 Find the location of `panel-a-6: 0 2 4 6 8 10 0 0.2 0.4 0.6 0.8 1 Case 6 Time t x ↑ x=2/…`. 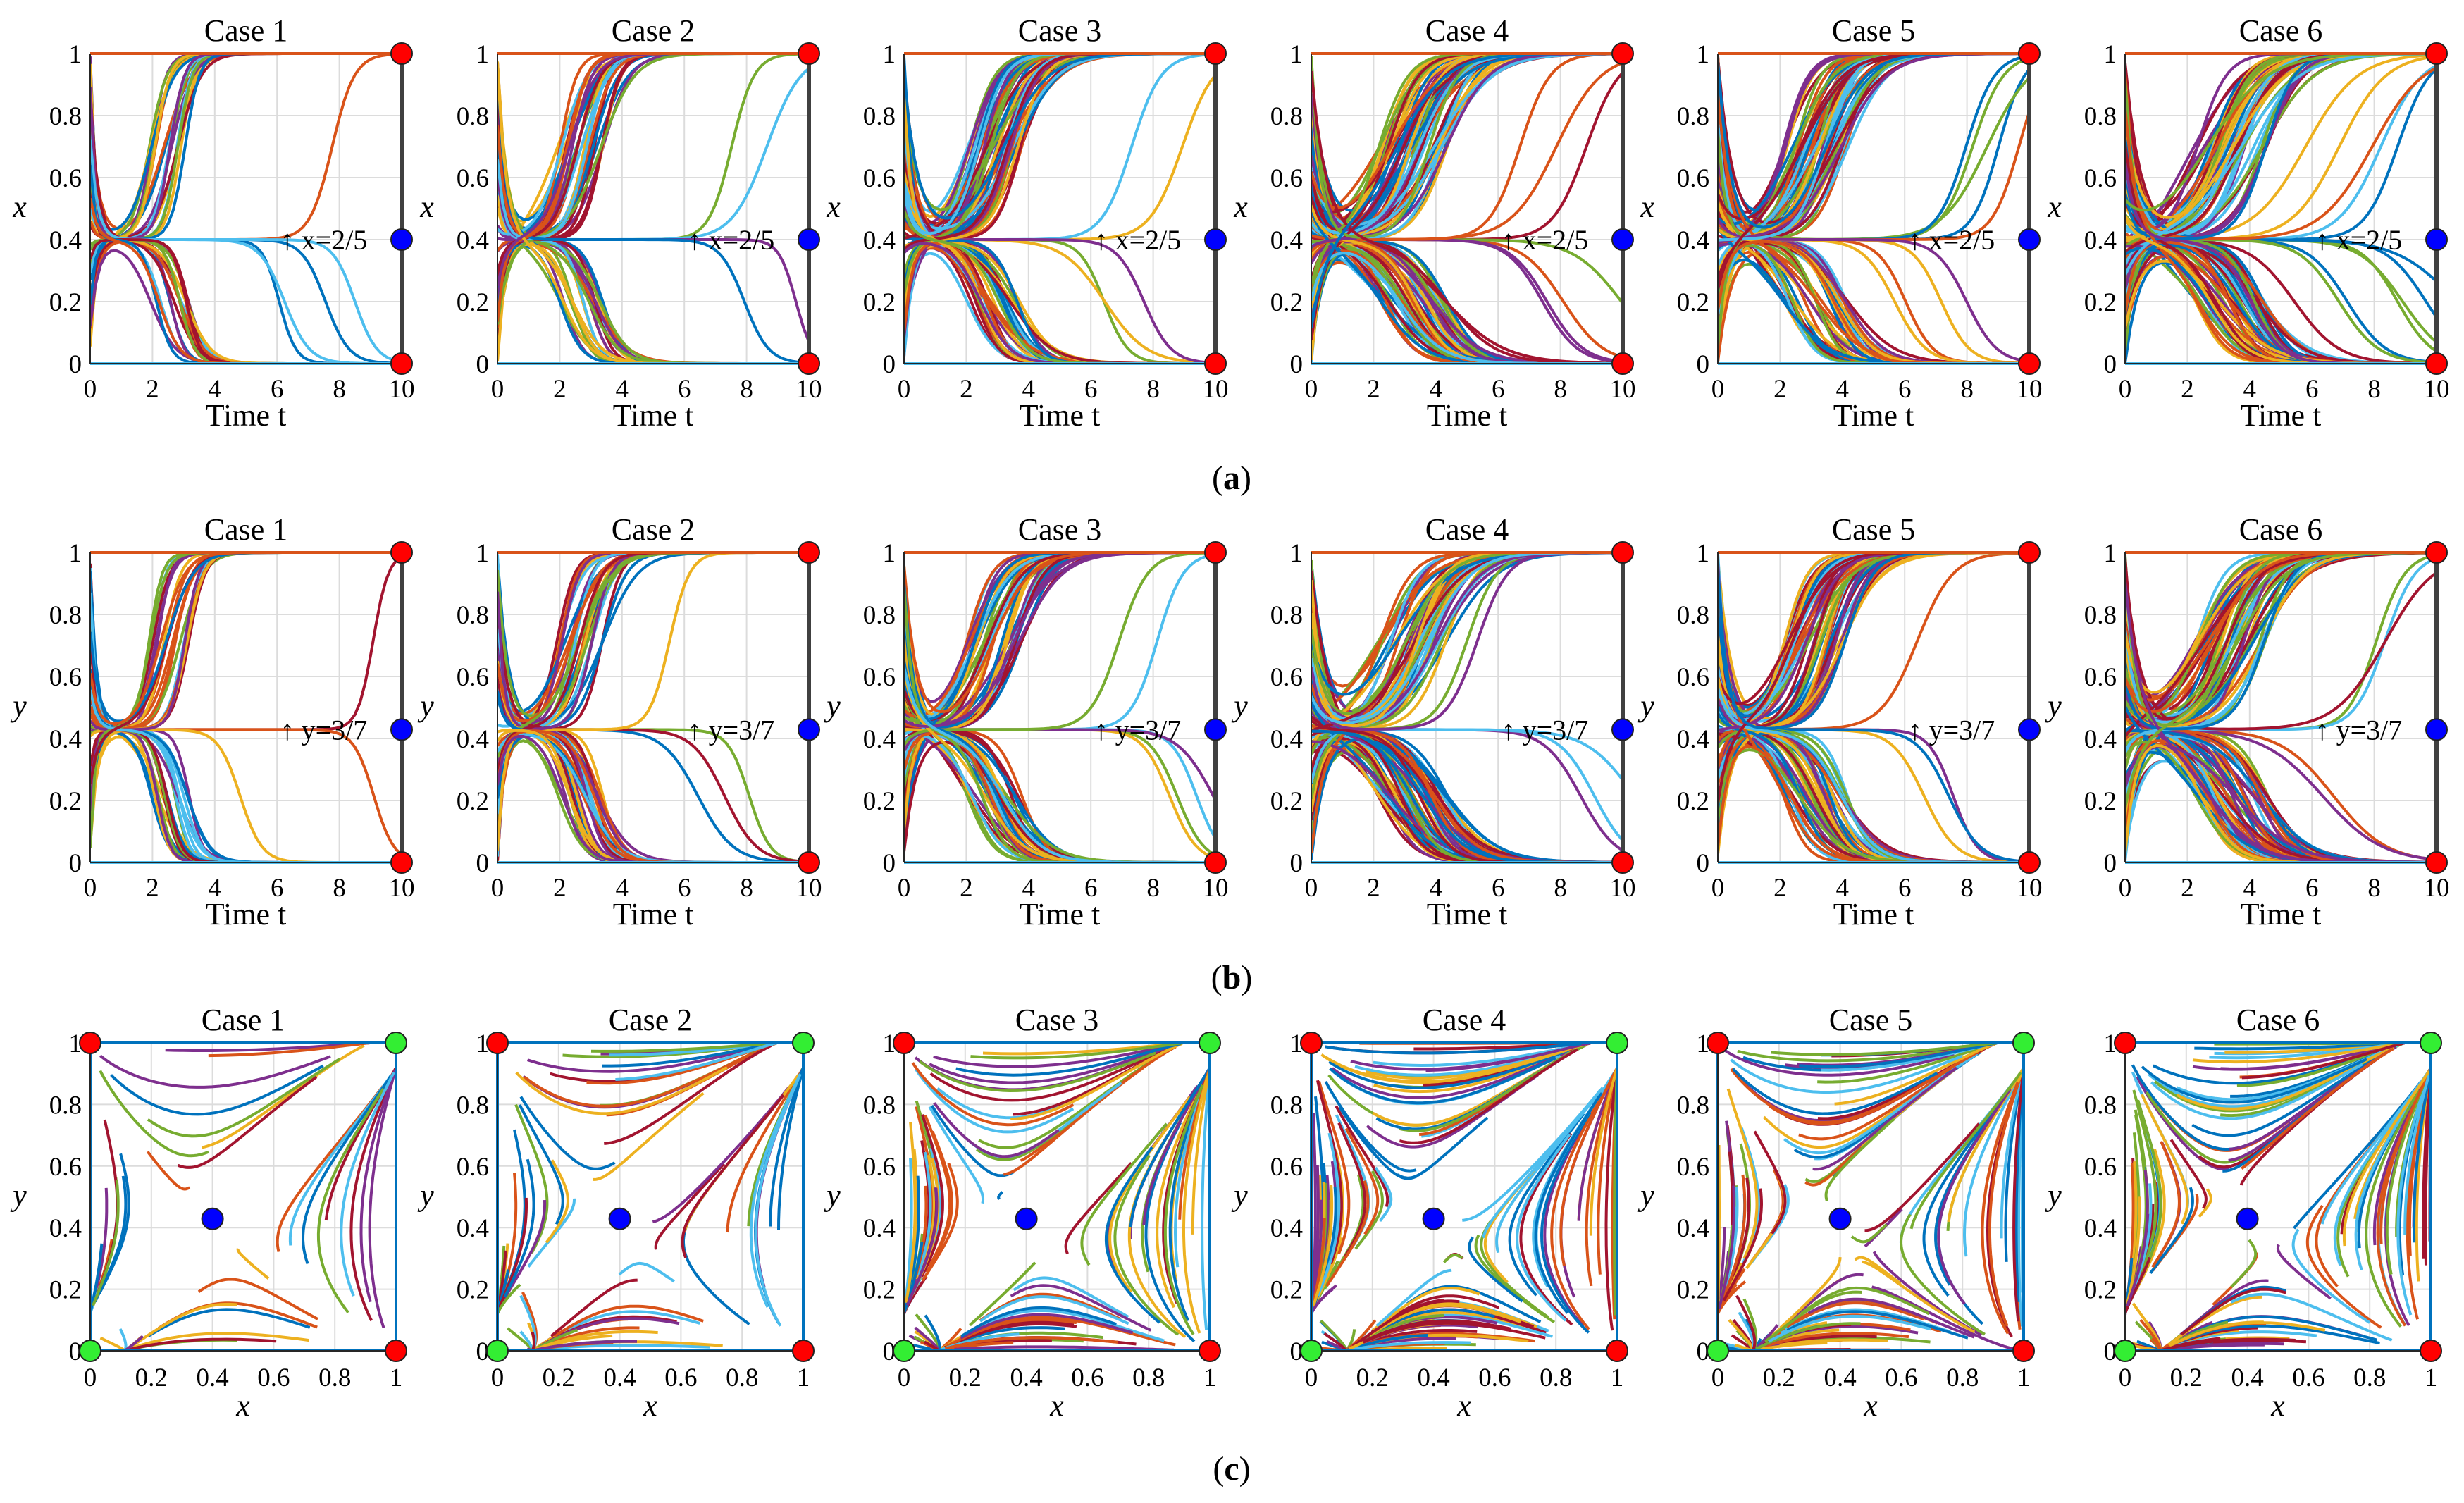

panel-a-6: 0 2 4 6 8 10 0 0.2 0.4 0.6 0.8 1 Case 6 Time t x ↑ x=2/… is located at coordinates (2248, 223).